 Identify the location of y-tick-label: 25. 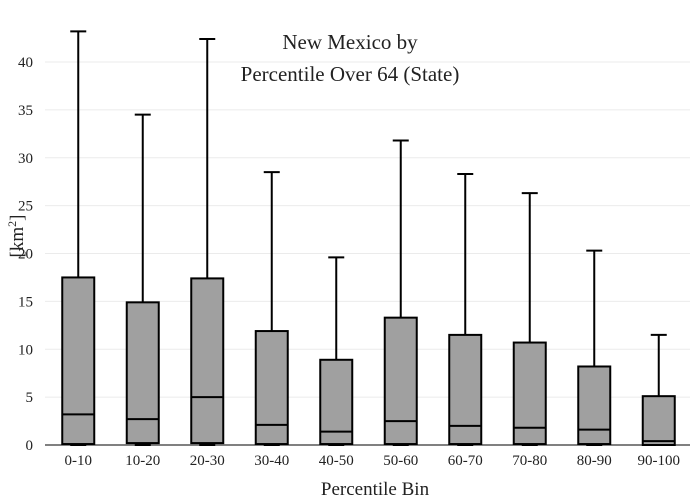
(25, 207).